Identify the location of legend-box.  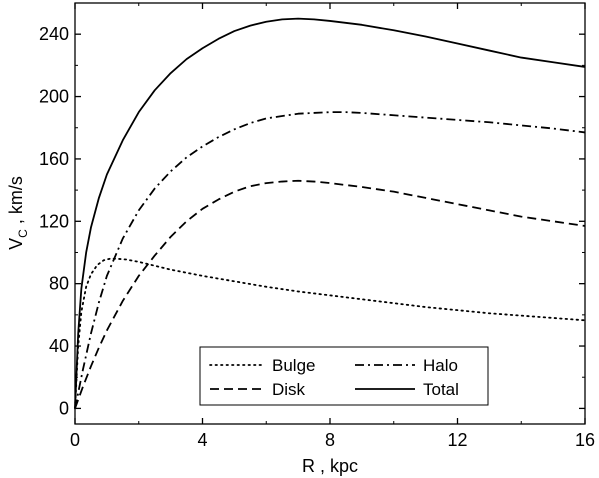
(344, 376).